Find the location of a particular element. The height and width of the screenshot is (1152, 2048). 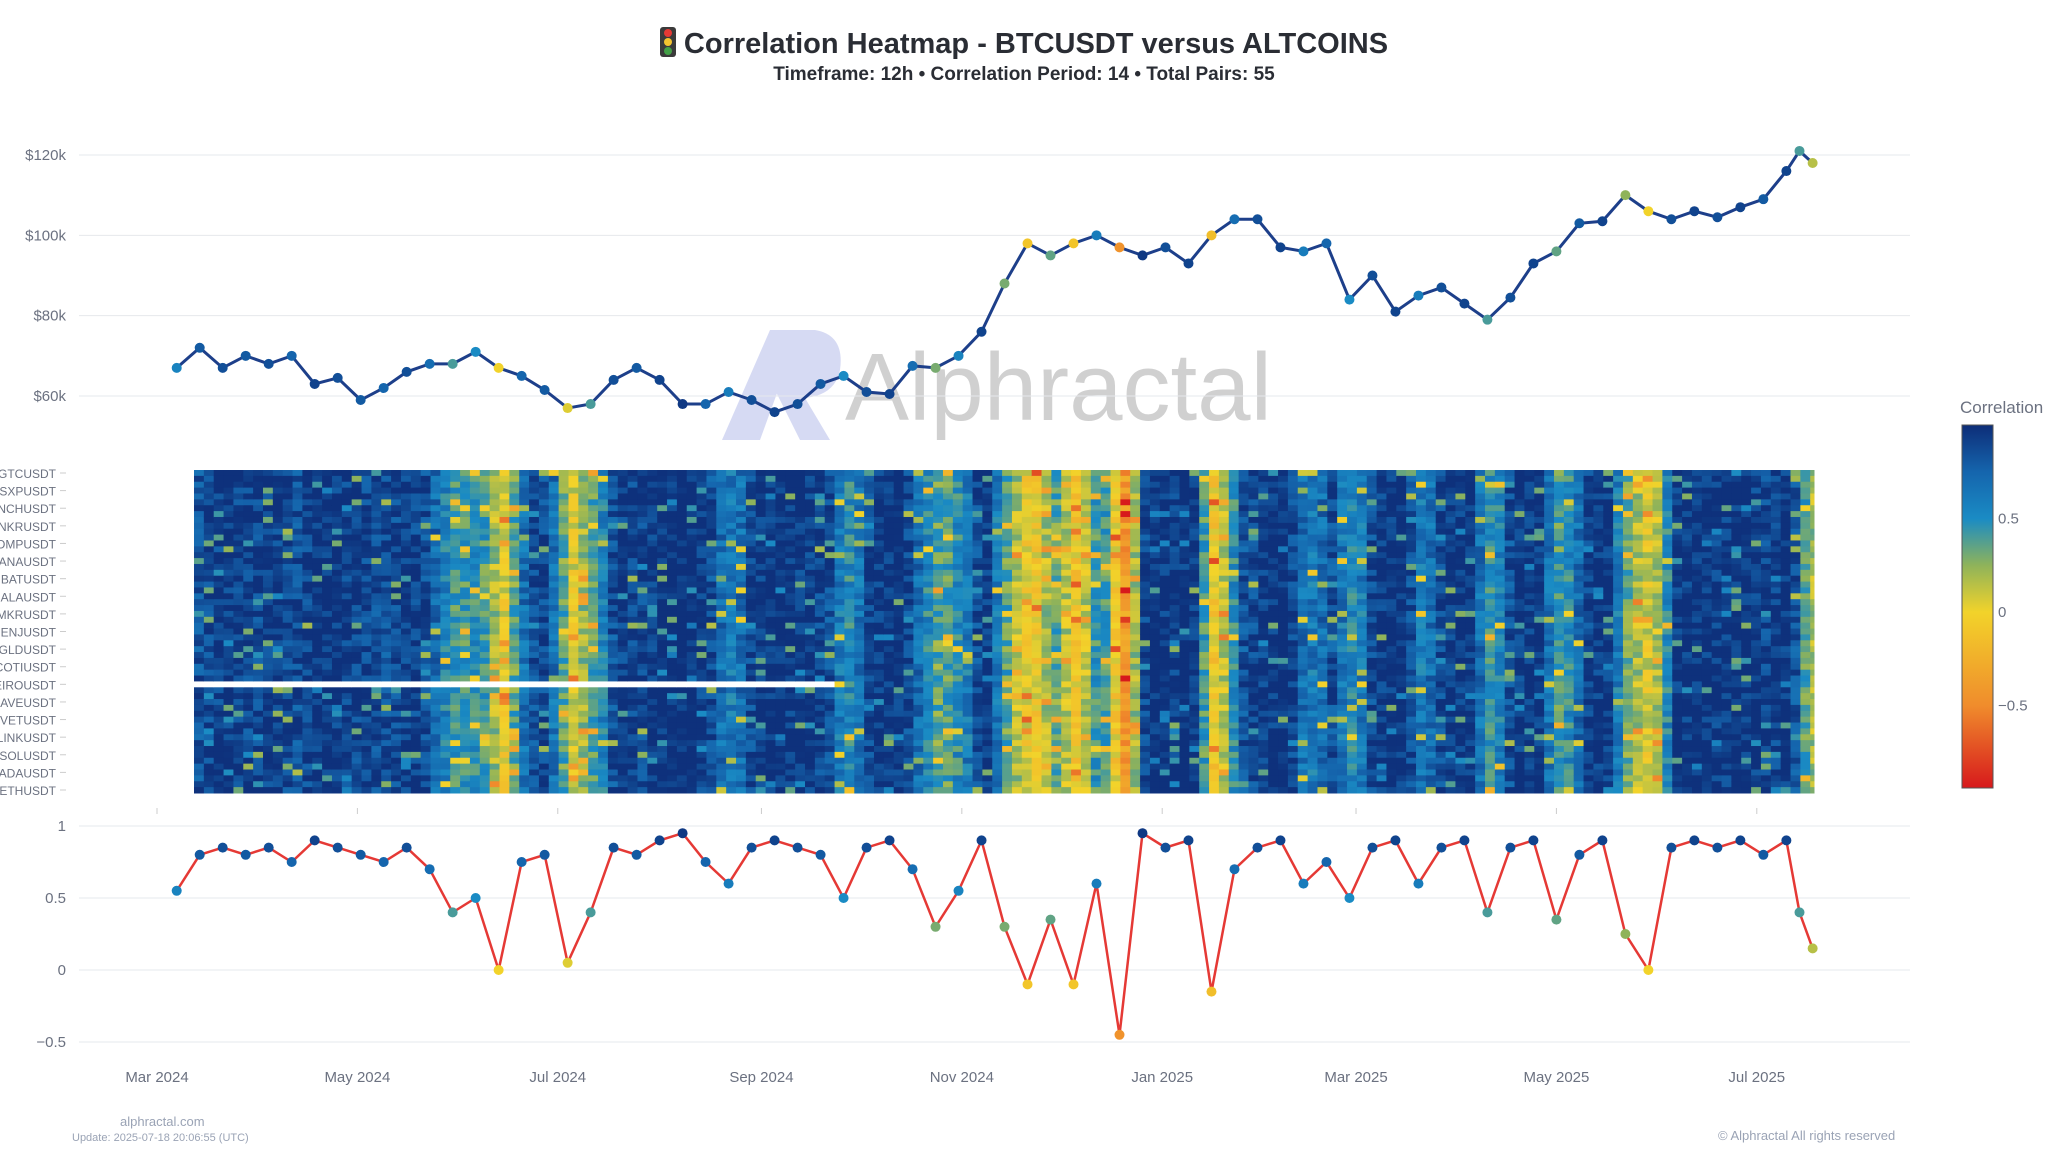

heatmap-row-label: EGLDUSDT is located at coordinates (28, 650).